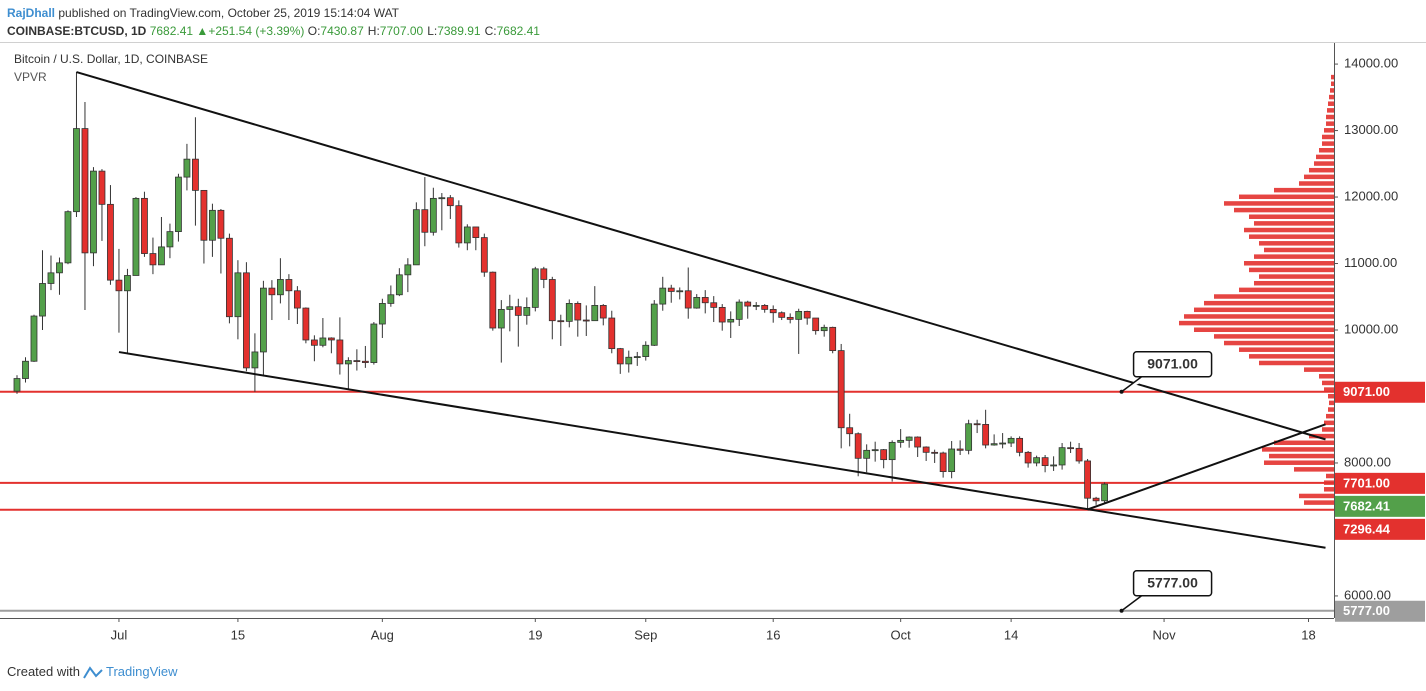 The width and height of the screenshot is (1426, 691). I want to click on ohlc-value: 7707.00, so click(401, 31).